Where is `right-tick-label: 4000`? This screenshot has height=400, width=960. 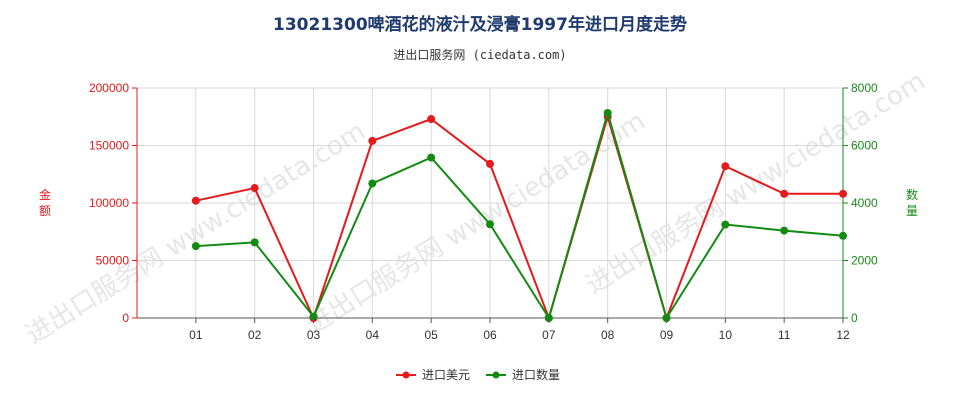
right-tick-label: 4000 is located at coordinates (864, 203).